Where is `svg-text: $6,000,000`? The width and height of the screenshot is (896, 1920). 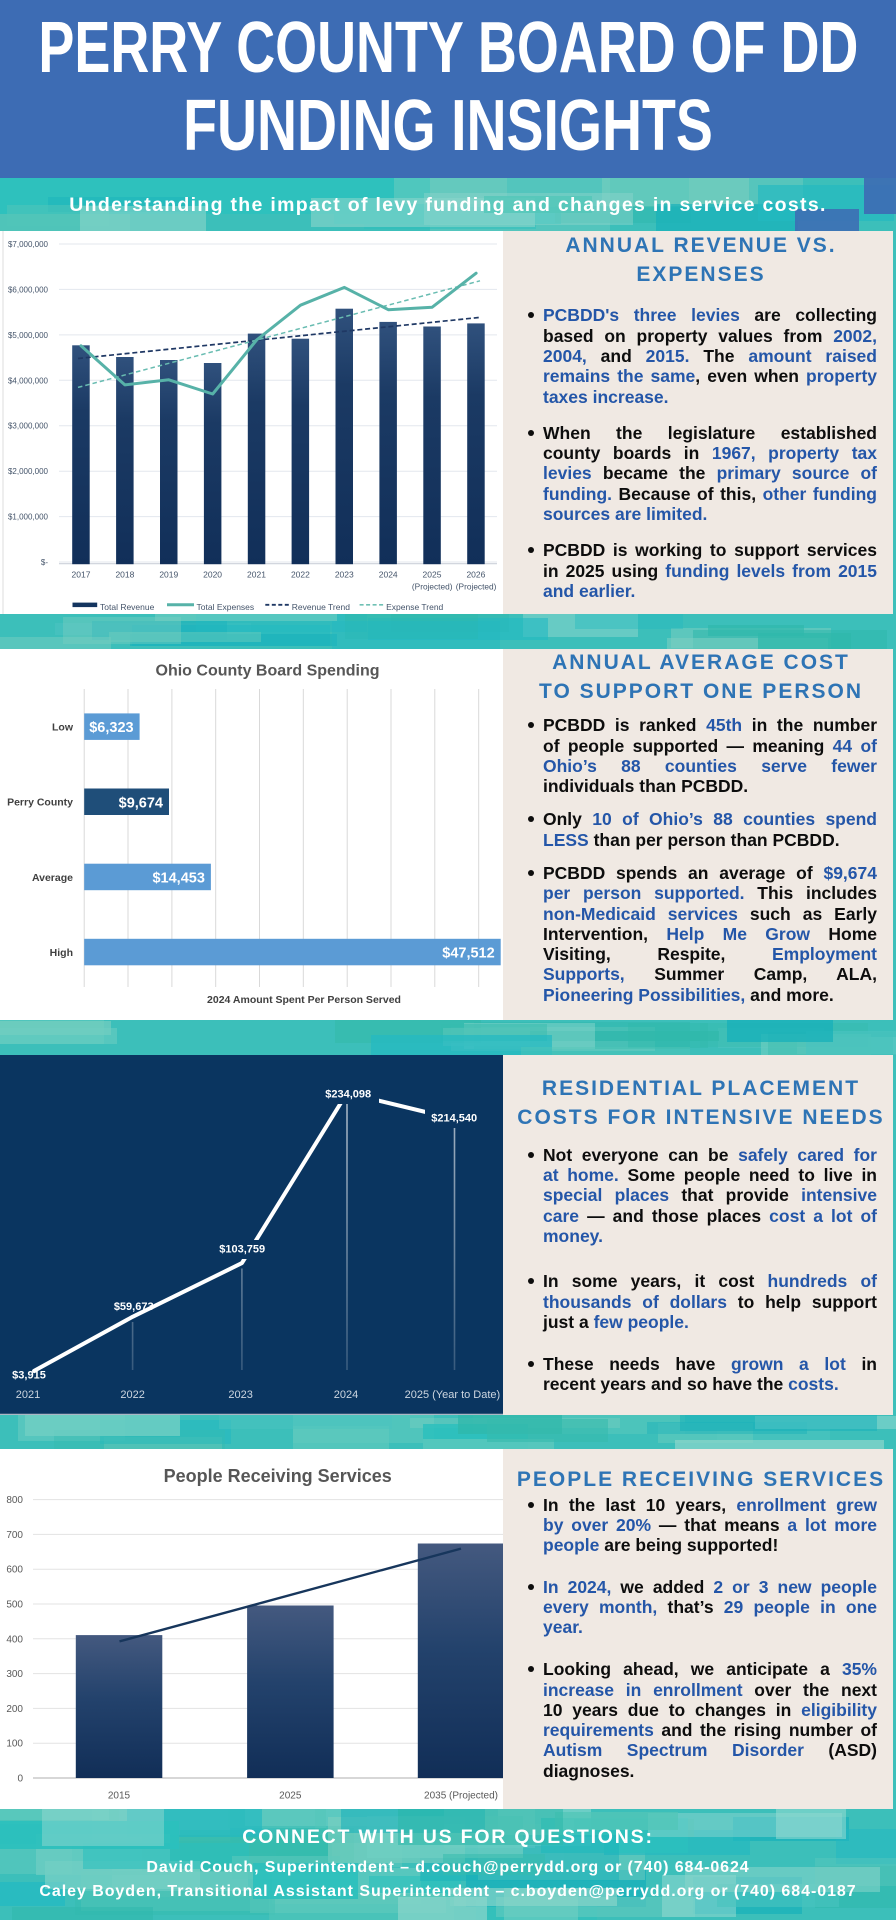
svg-text: $6,000,000 is located at coordinates (28, 289).